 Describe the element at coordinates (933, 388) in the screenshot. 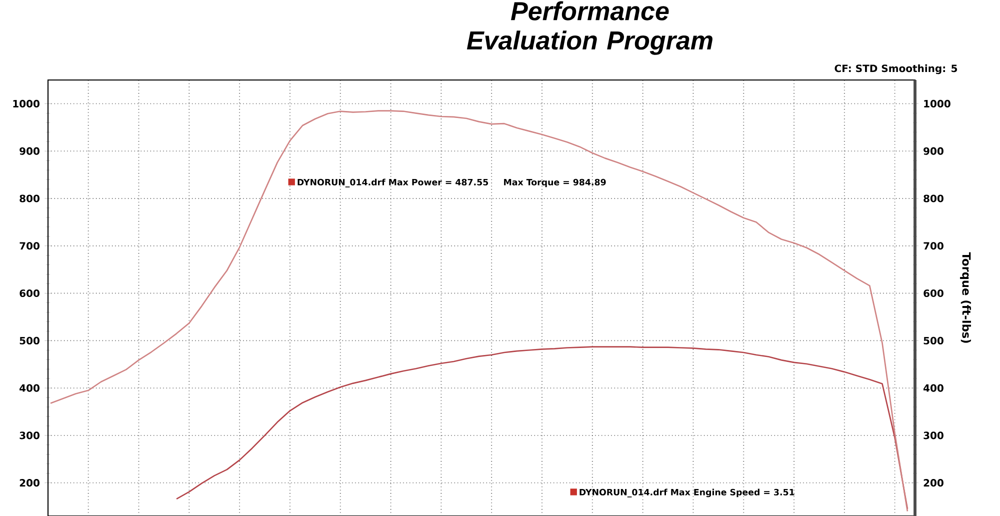

I see `y2-tick-label: 400` at that location.